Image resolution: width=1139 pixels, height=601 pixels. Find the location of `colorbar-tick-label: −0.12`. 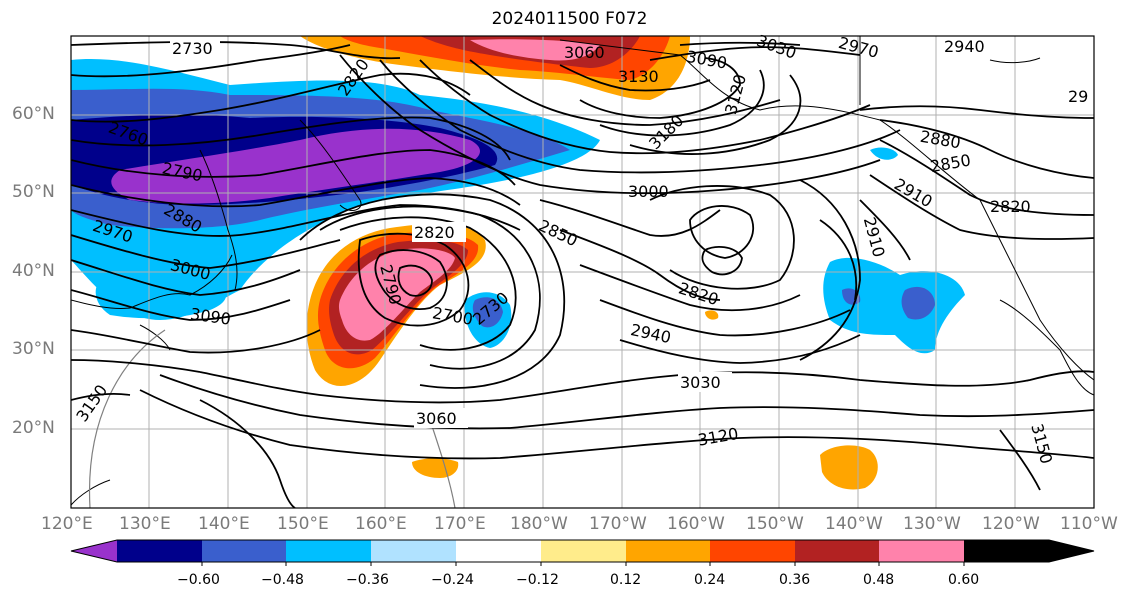

colorbar-tick-label: −0.12 is located at coordinates (537, 580).